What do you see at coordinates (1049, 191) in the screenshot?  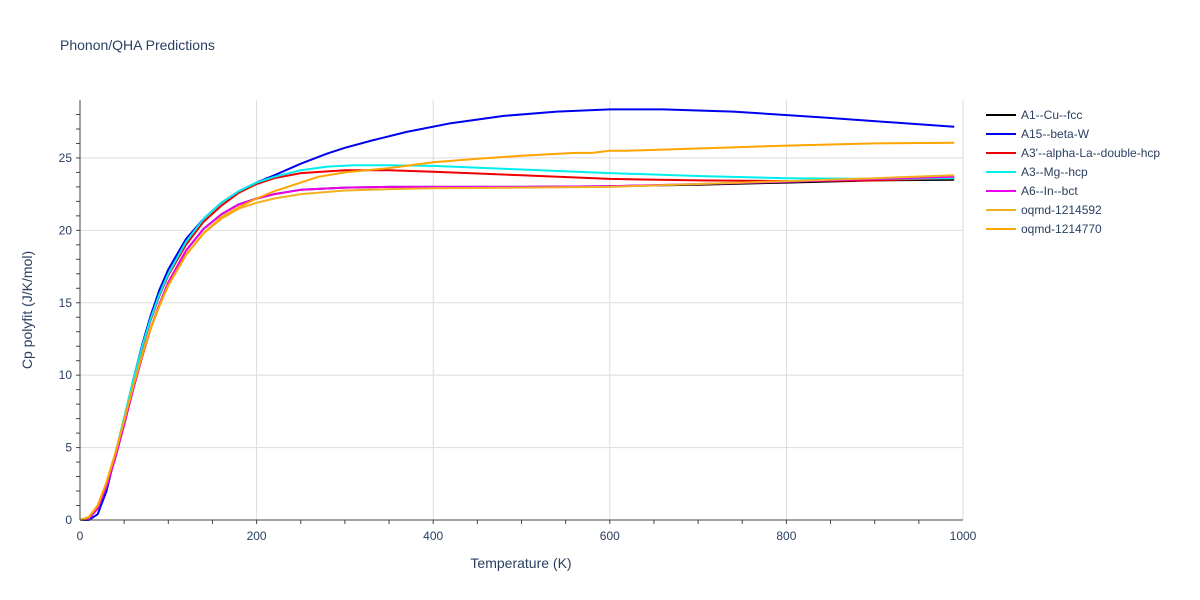 I see `legend-label: A6--In--bct` at bounding box center [1049, 191].